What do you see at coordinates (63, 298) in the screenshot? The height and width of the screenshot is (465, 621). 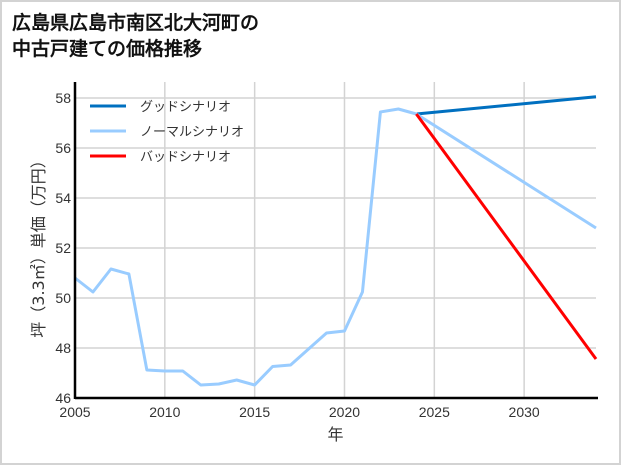 I see `y-tick-label: 50` at bounding box center [63, 298].